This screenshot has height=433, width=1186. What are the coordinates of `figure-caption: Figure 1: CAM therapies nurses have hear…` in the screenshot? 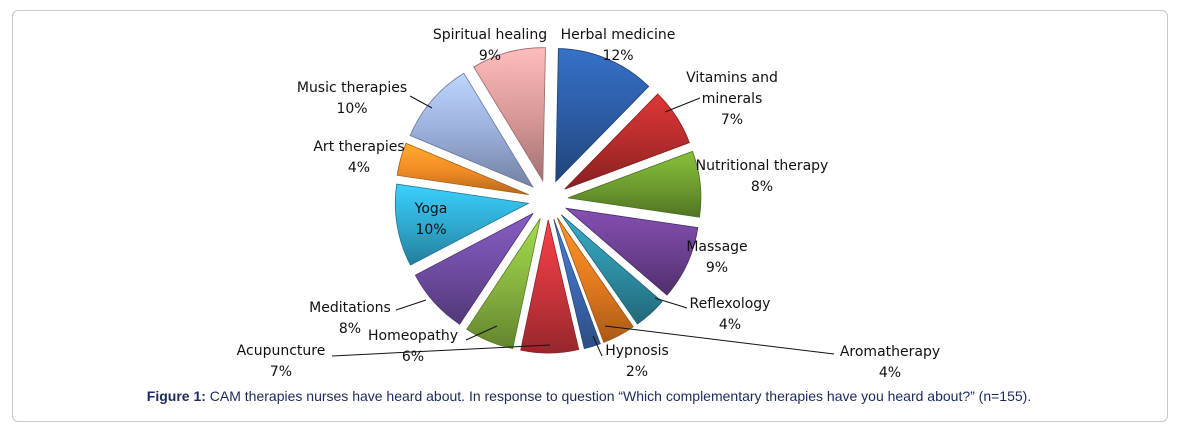 It's located at (589, 396).